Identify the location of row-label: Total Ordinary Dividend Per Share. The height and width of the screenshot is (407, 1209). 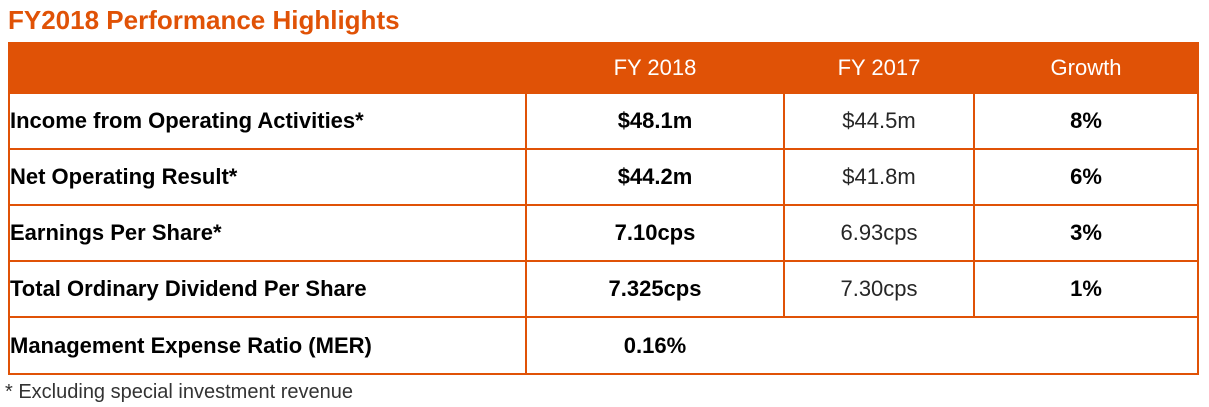
(267, 289).